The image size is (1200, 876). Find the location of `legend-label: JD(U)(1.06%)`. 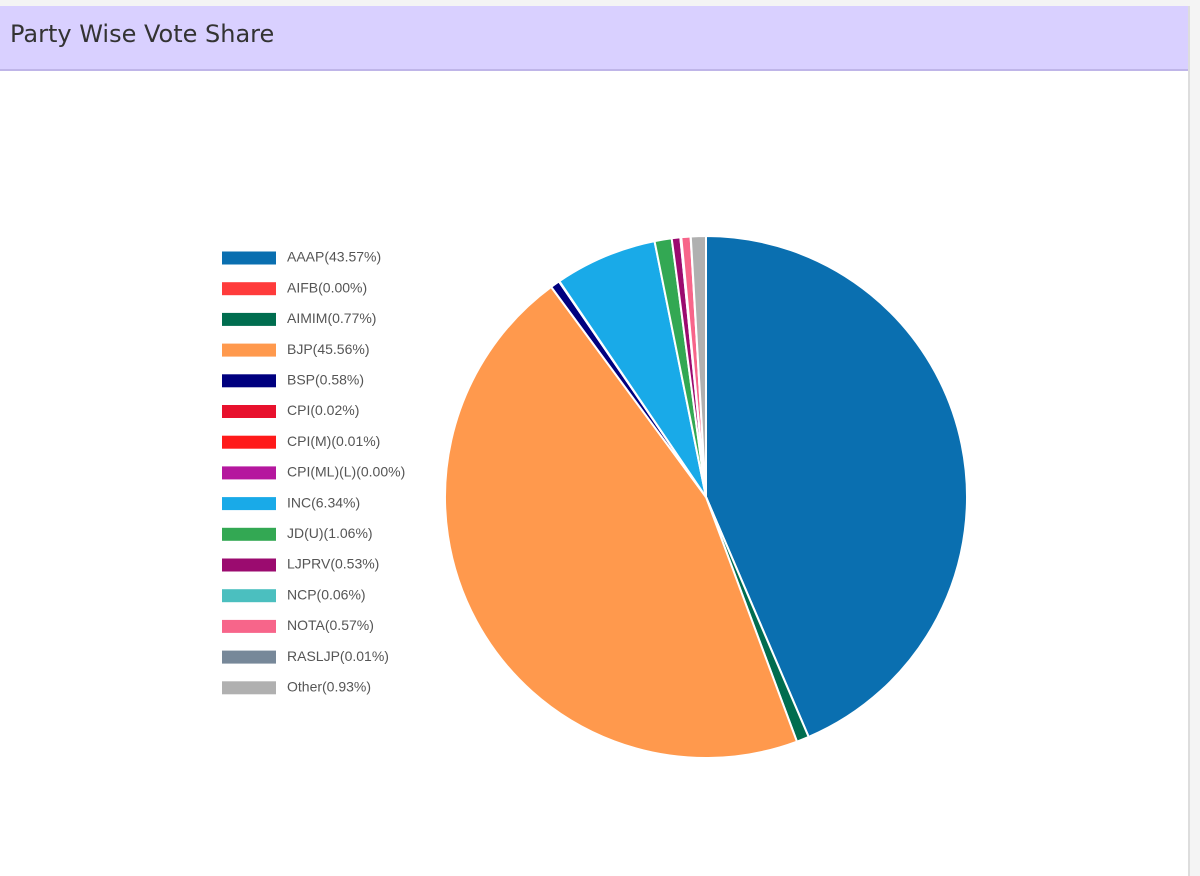

legend-label: JD(U)(1.06%) is located at coordinates (330, 533).